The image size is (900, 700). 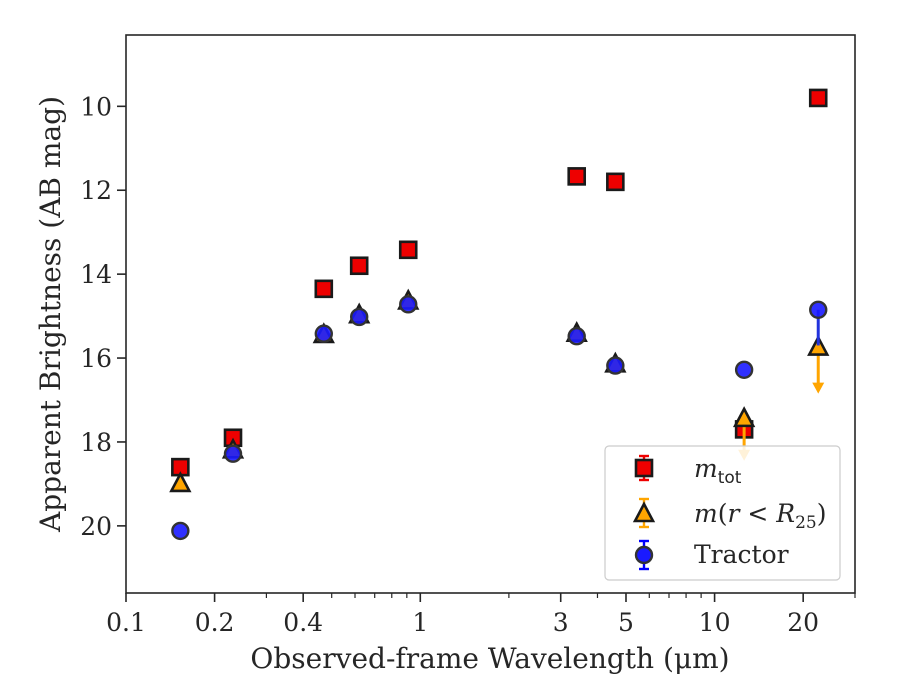 I want to click on legend-marker-m-r25, so click(x=644, y=513).